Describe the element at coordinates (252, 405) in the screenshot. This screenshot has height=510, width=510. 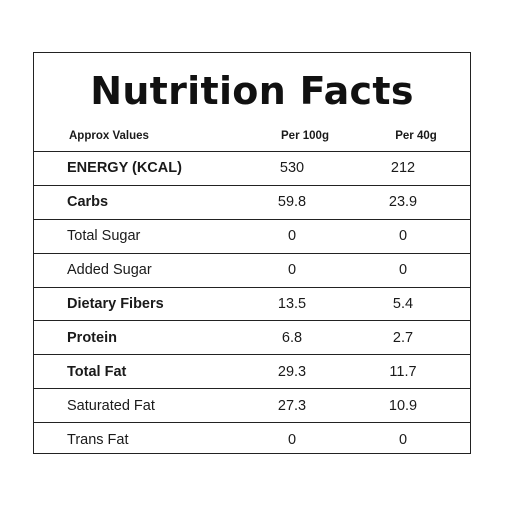
I see `table-row: Saturated Fat 27.3 10.9` at that location.